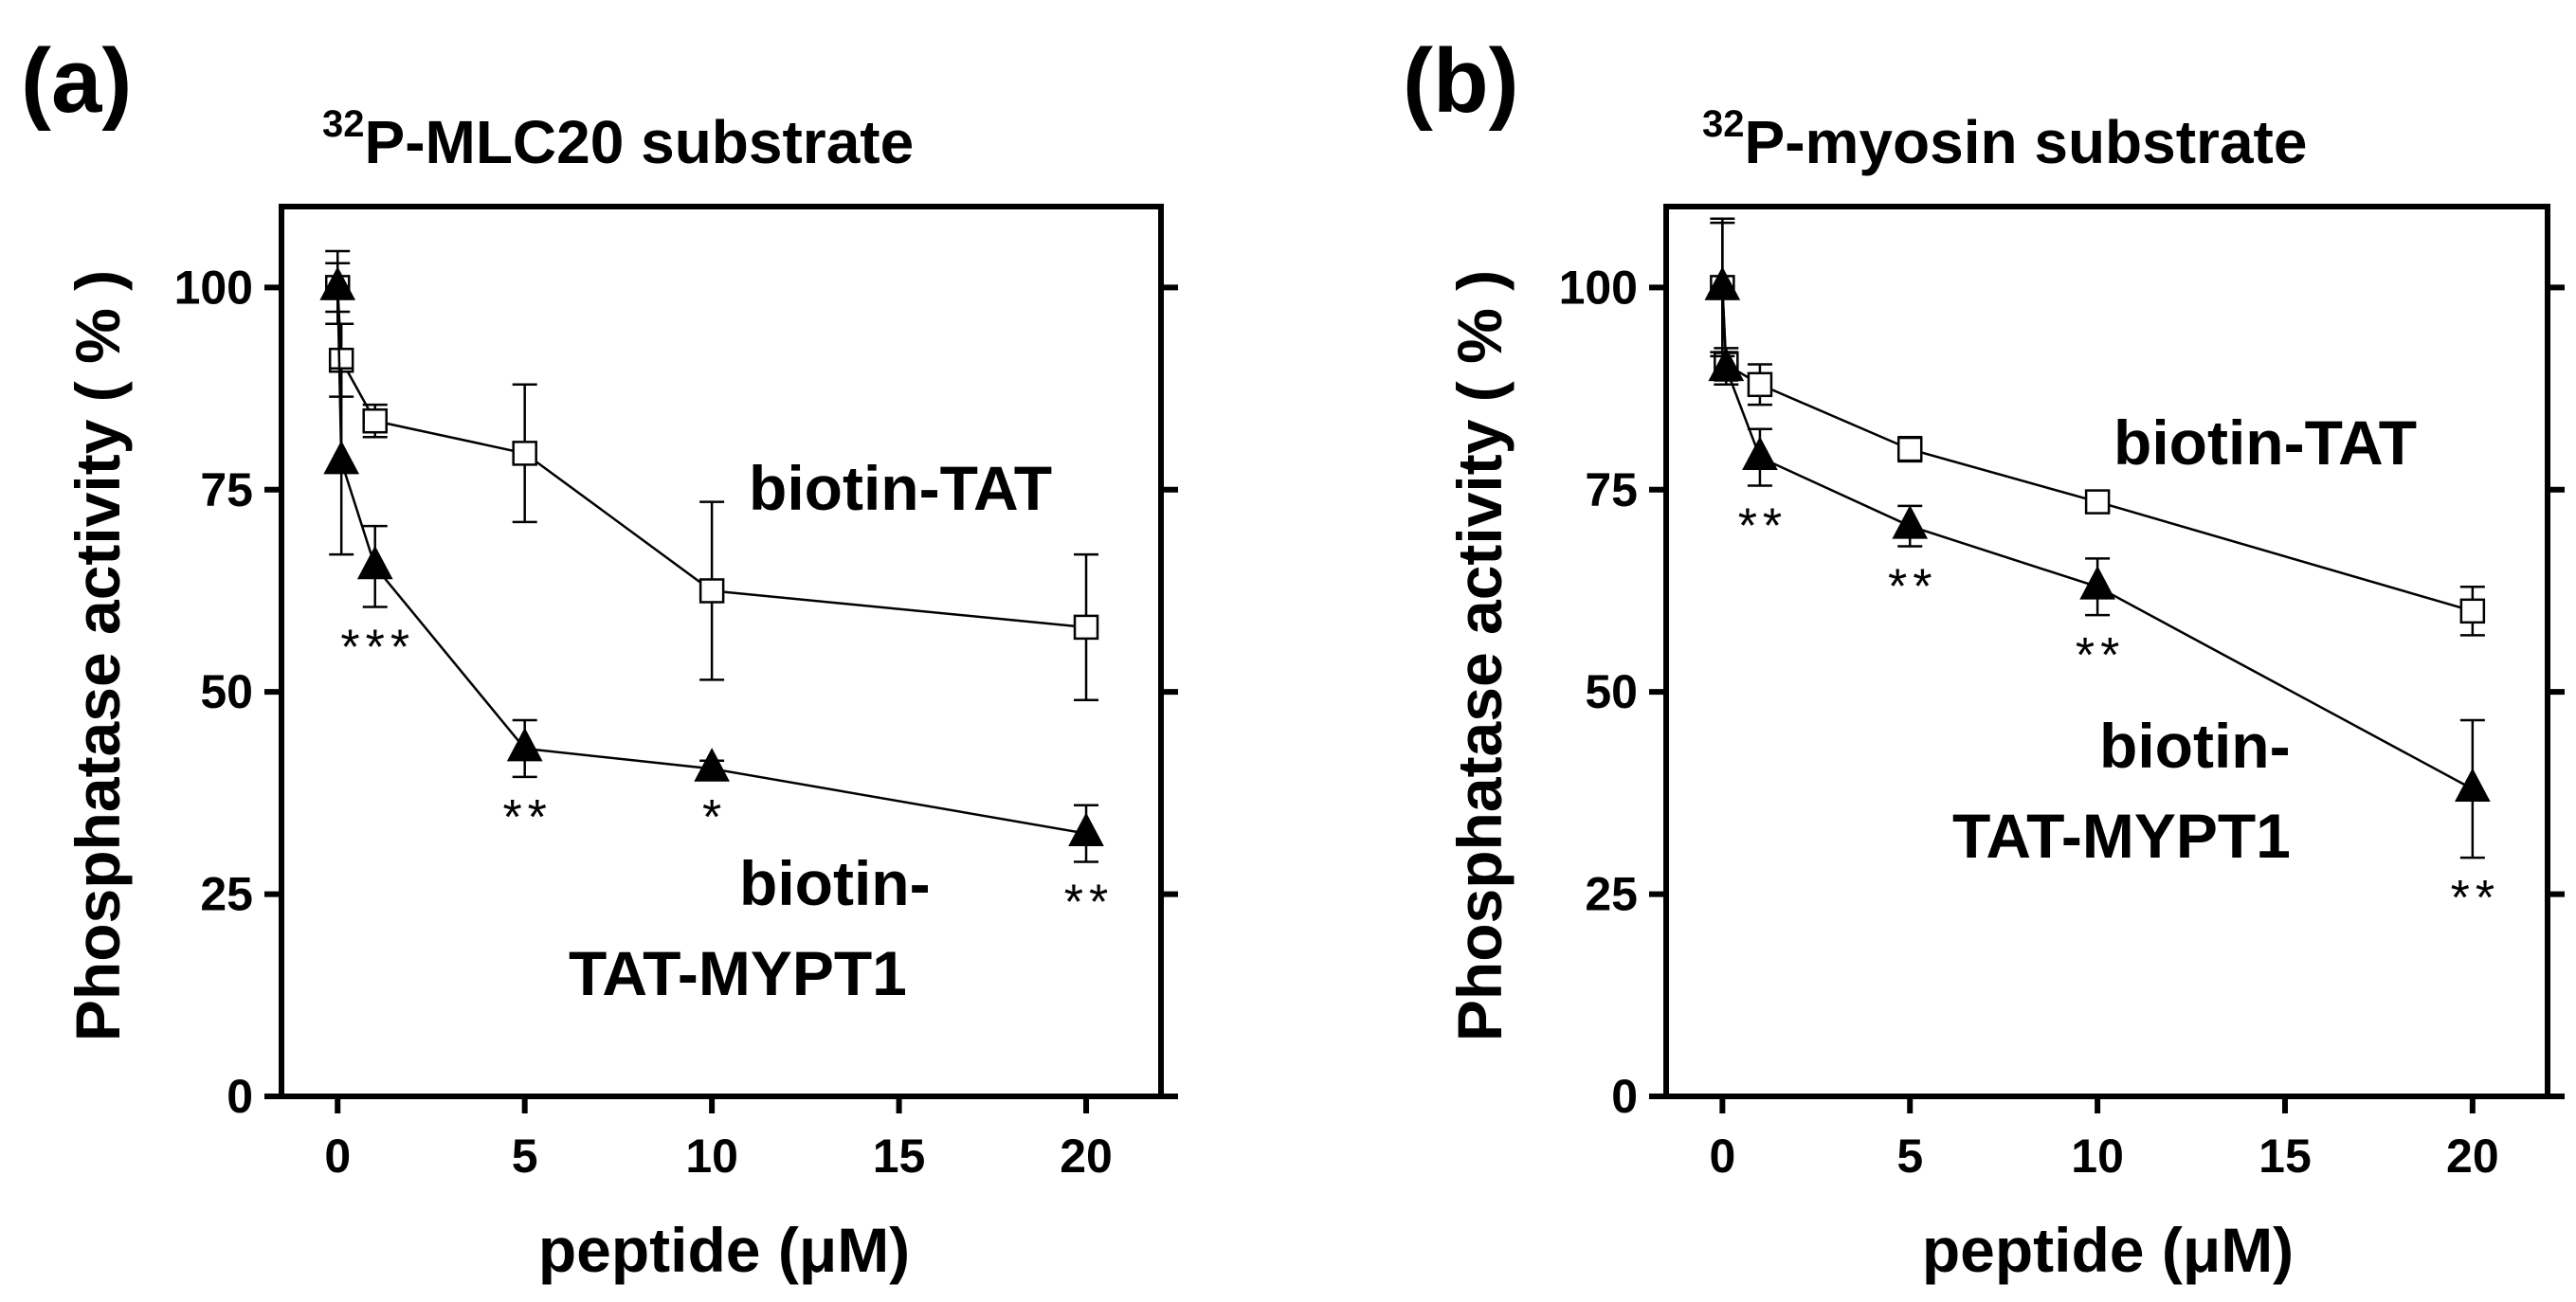 This screenshot has width=2576, height=1302. Describe the element at coordinates (525, 1156) in the screenshot. I see `panel-a-x-tick-label: 5` at that location.